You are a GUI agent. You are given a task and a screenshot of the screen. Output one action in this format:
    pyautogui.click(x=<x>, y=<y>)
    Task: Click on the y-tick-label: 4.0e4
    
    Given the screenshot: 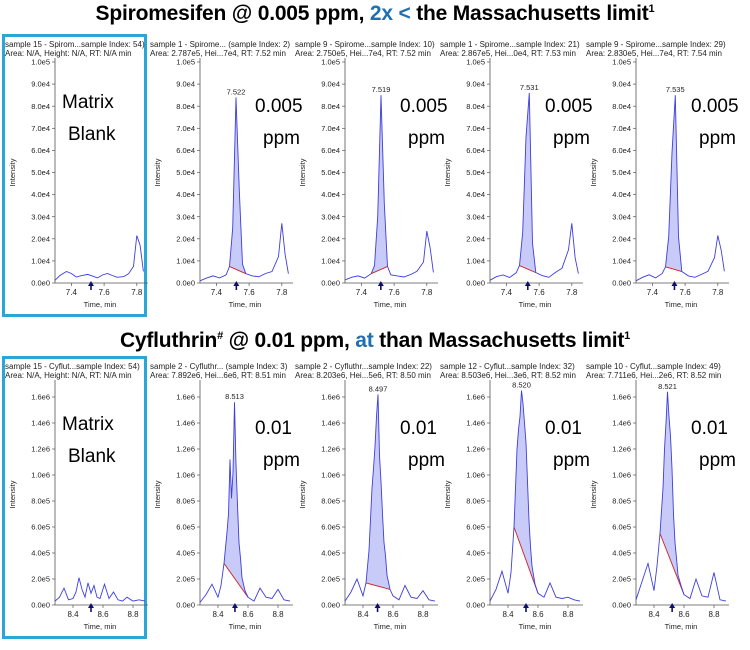 What is the action you would take?
    pyautogui.click(x=330, y=194)
    